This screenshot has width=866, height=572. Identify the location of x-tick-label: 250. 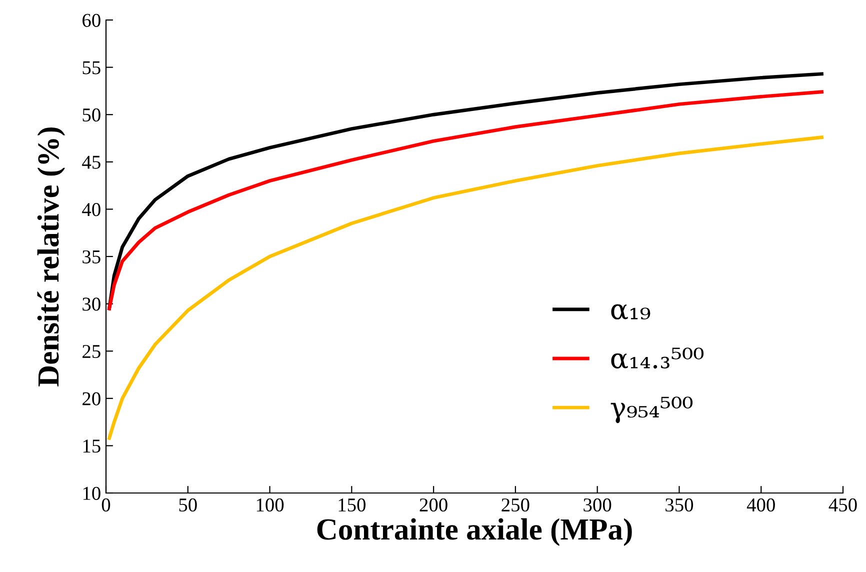
(516, 505).